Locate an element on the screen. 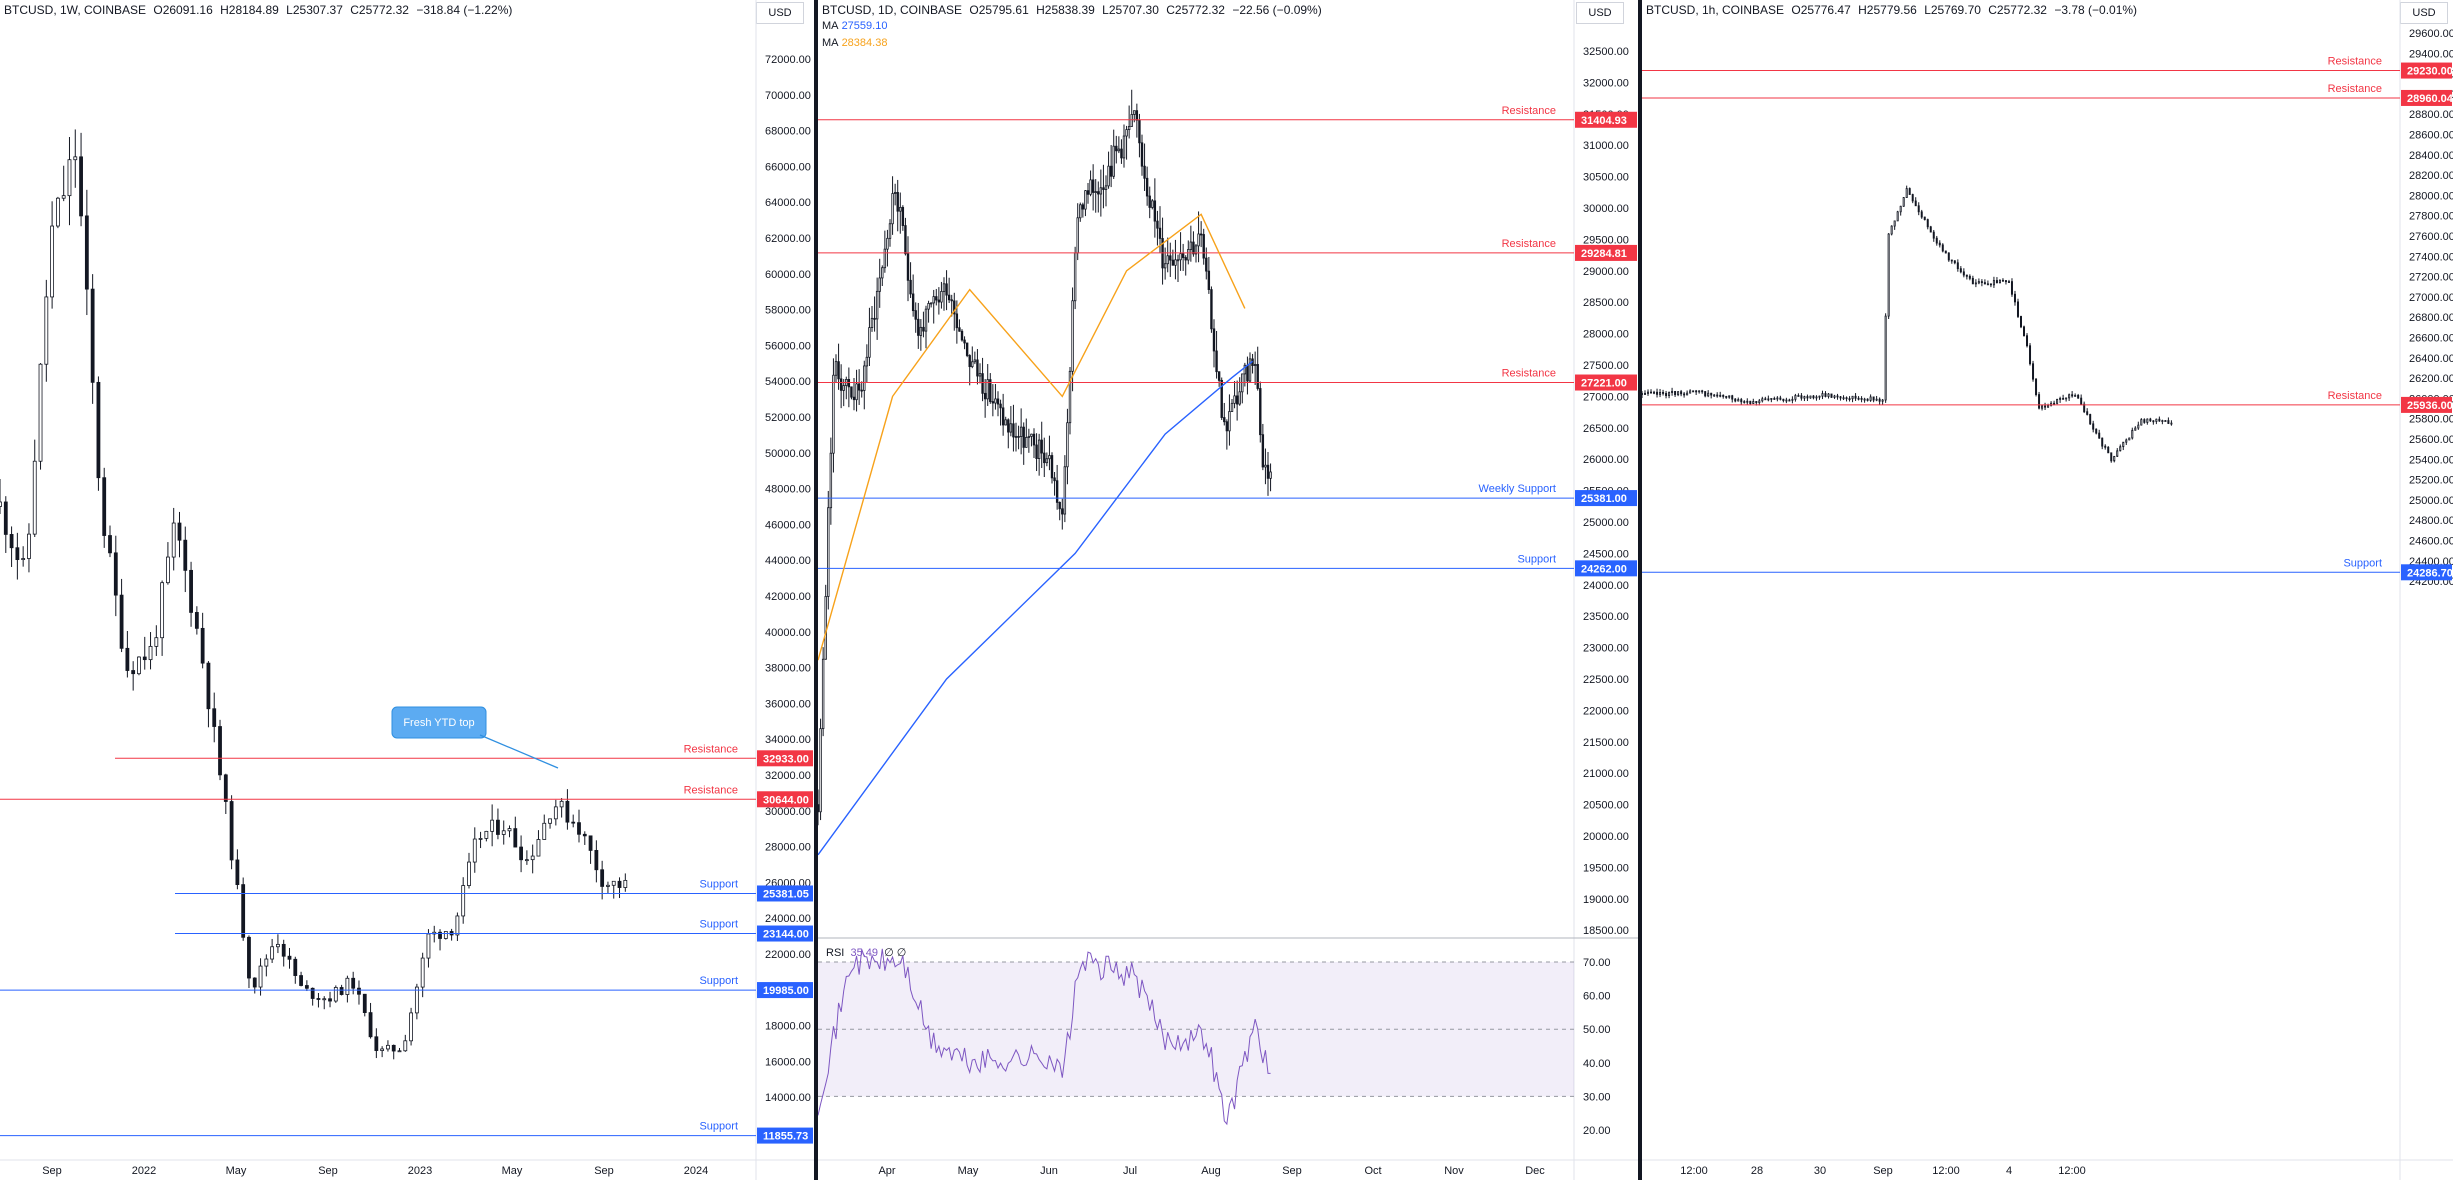 This screenshot has width=2453, height=1180. price-tick-label: 28000.00 is located at coordinates (1606, 335).